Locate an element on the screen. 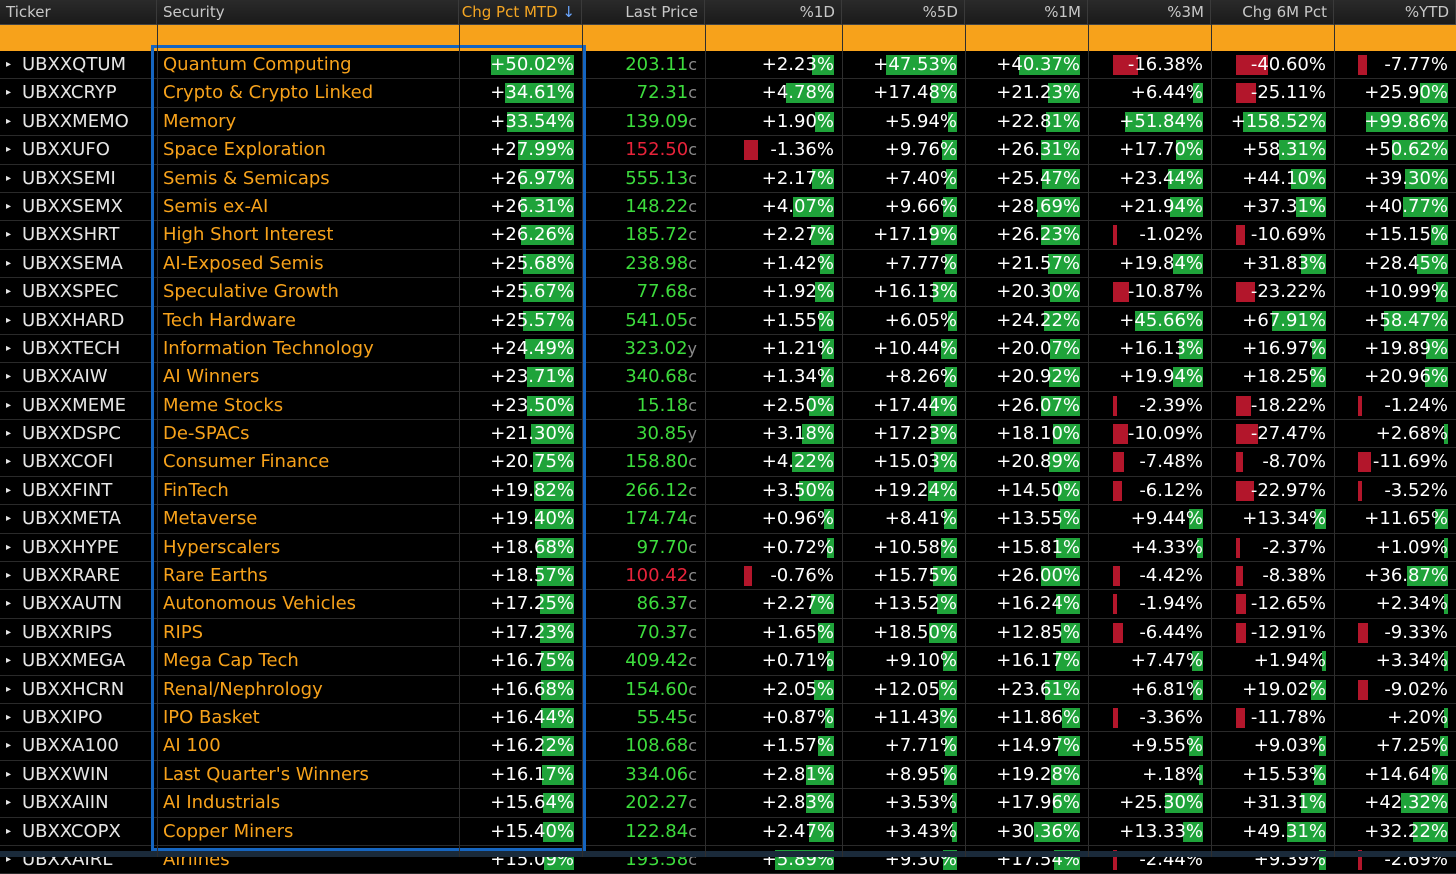  ticker-cell: ▸ UBXXCRYP is located at coordinates (78, 92).